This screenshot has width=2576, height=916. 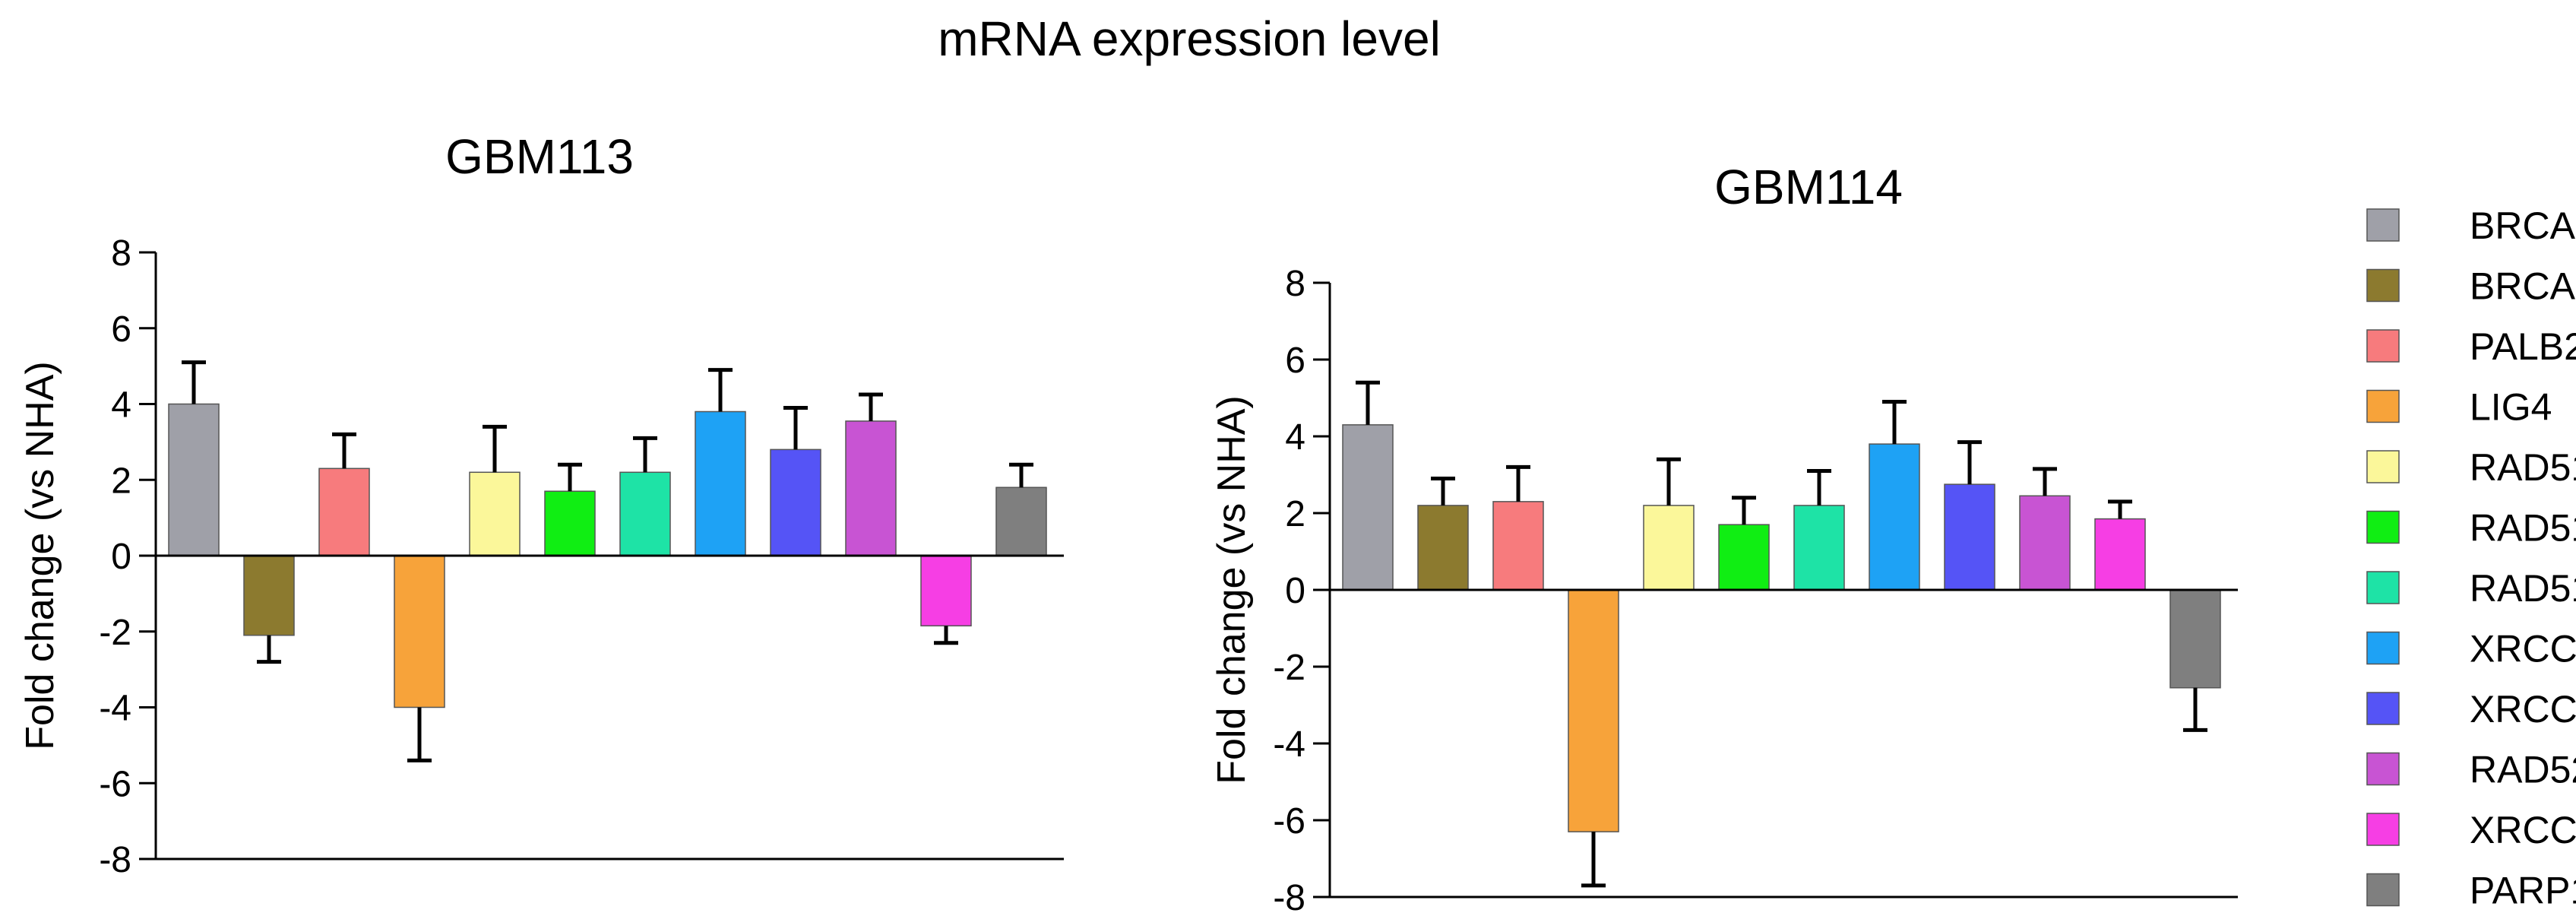 I want to click on chart-title: GBM114, so click(x=1809, y=187).